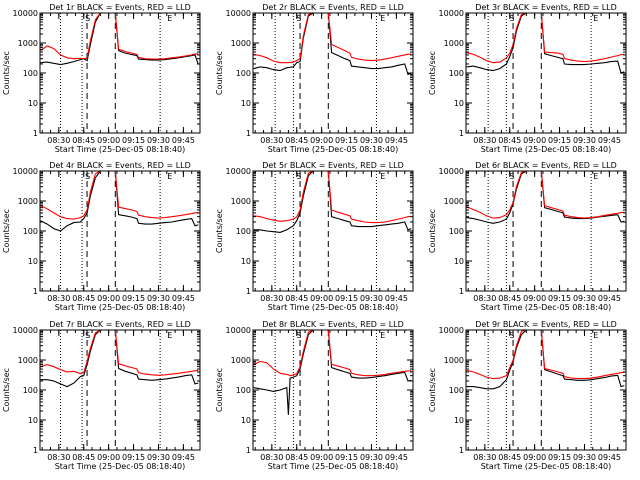  I want to click on panel-title: Det 2r BLACK = Events, RED = LLD, so click(333, 7).